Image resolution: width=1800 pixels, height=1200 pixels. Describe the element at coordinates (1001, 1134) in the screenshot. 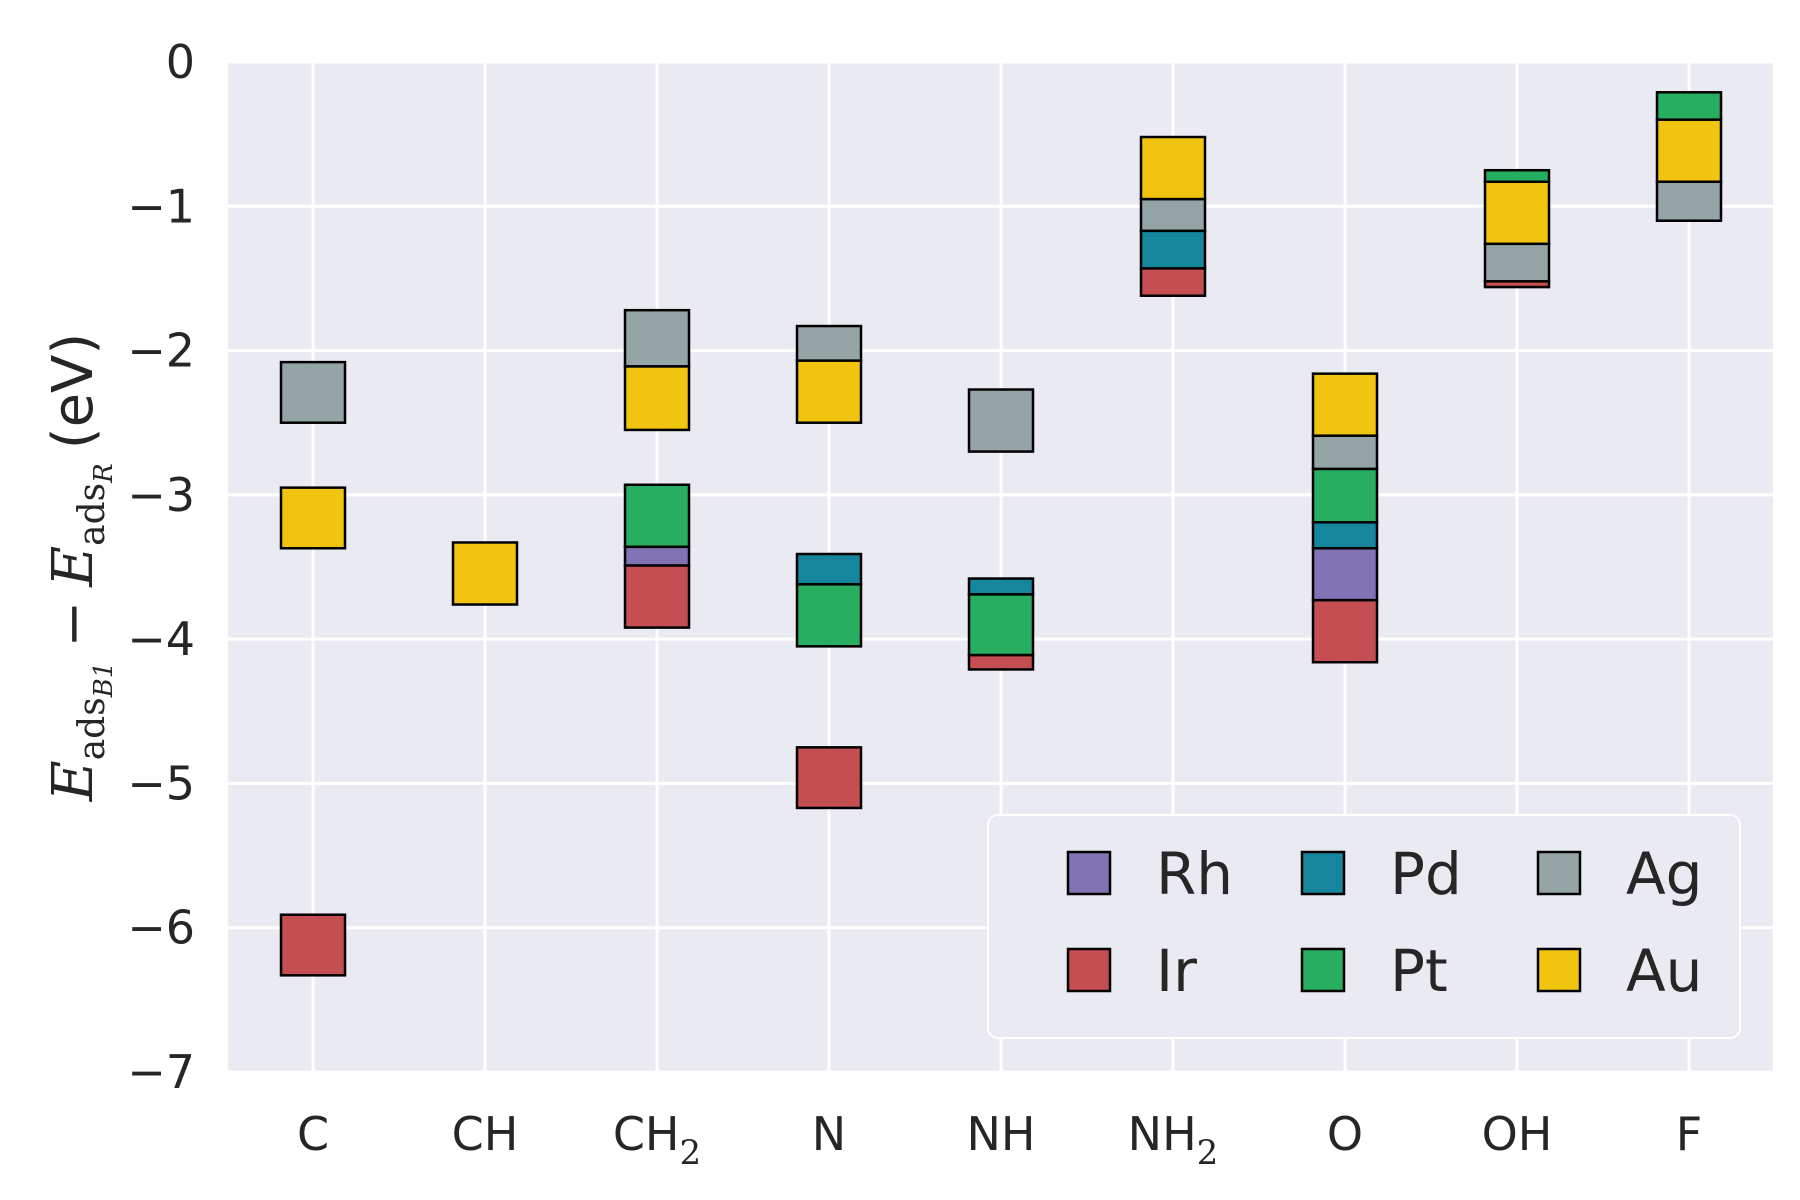

I see `x-tick-label: NH` at that location.